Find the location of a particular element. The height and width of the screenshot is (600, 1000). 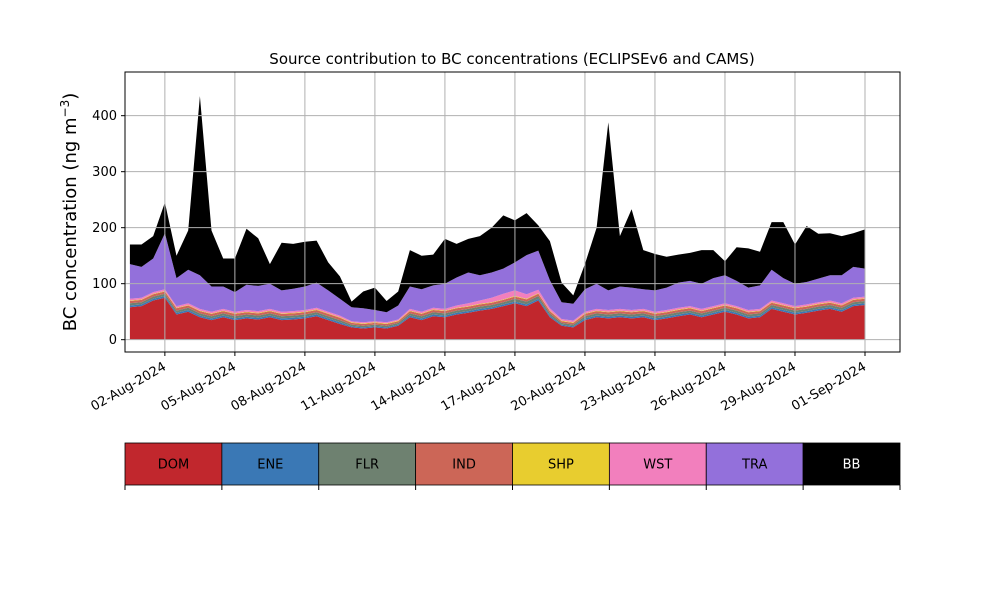

x-tick-label: 01-Sep-2024 is located at coordinates (829, 386).